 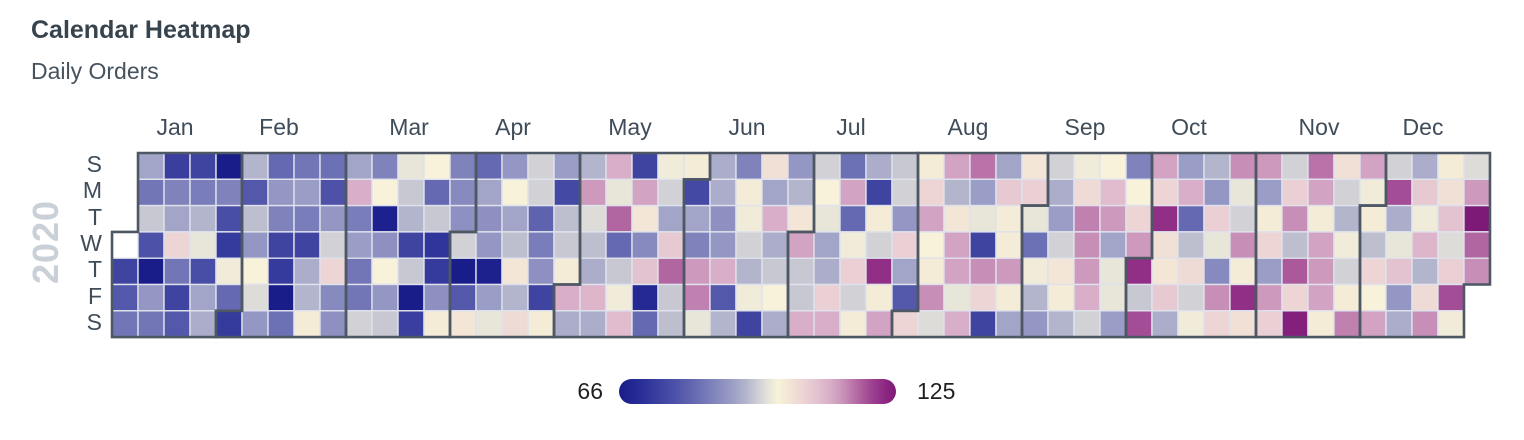 I want to click on day-label-row-0: S, so click(x=94, y=164).